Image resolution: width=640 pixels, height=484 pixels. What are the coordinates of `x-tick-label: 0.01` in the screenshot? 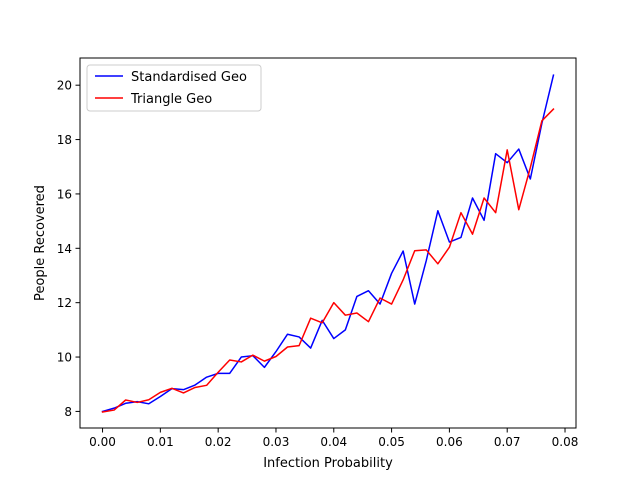 It's located at (160, 442).